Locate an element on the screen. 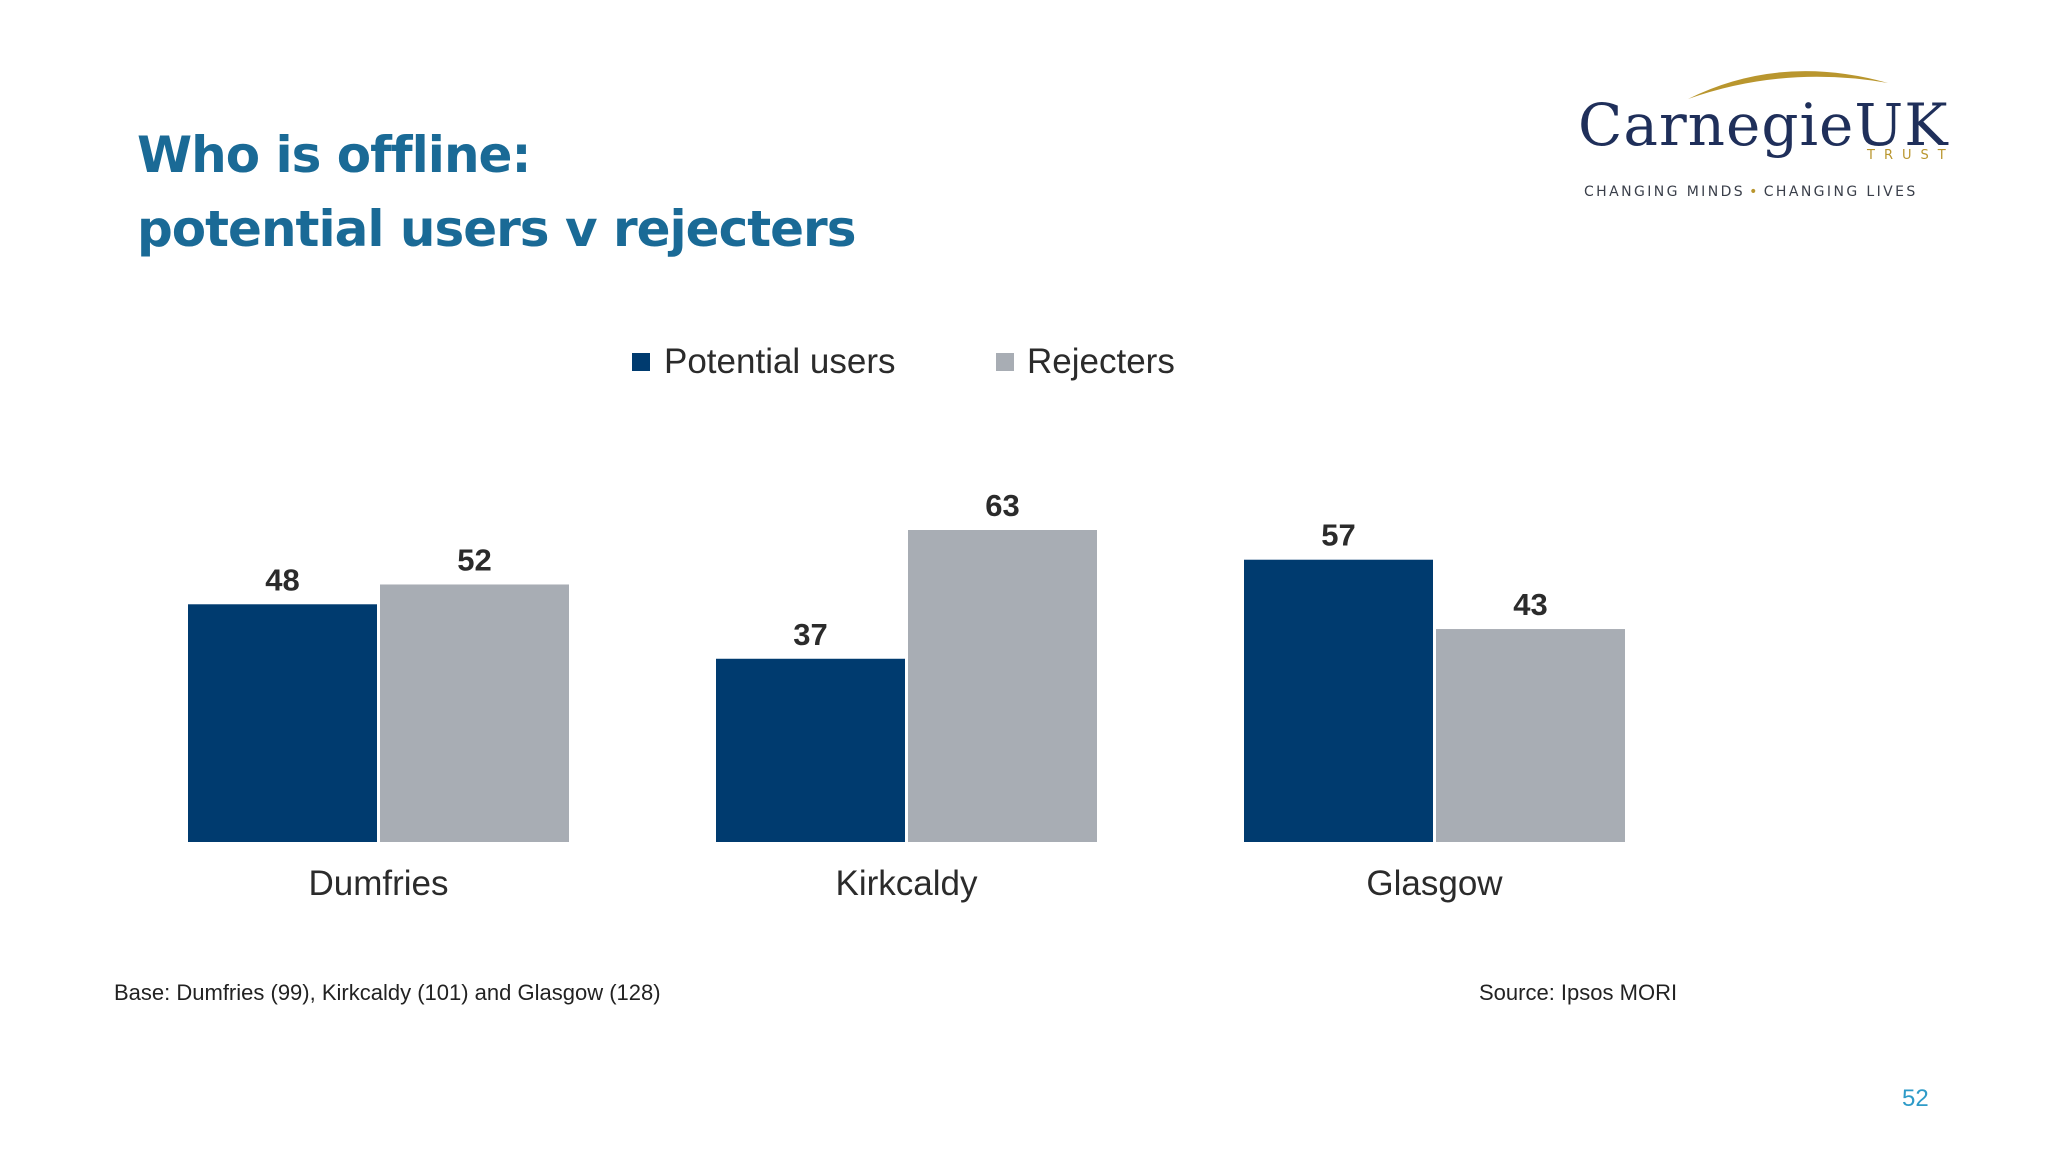 This screenshot has width=2048, height=1152. logo-name: CarnegieUK is located at coordinates (1763, 125).